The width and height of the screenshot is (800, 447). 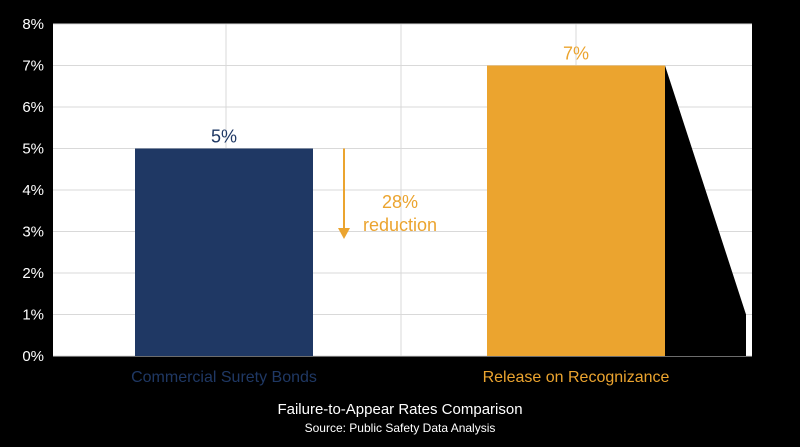 What do you see at coordinates (400, 202) in the screenshot?
I see `annotation-text: 28%` at bounding box center [400, 202].